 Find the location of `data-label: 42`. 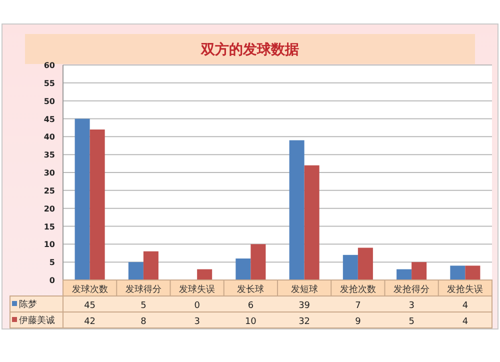

data-label: 42 is located at coordinates (90, 322).